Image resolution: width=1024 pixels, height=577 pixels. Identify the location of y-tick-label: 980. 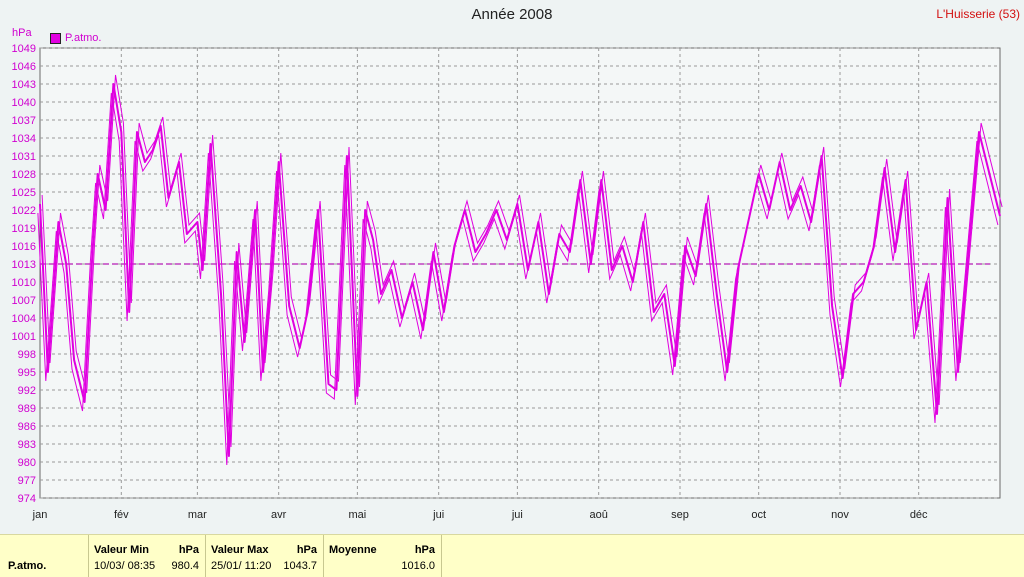
(27, 463).